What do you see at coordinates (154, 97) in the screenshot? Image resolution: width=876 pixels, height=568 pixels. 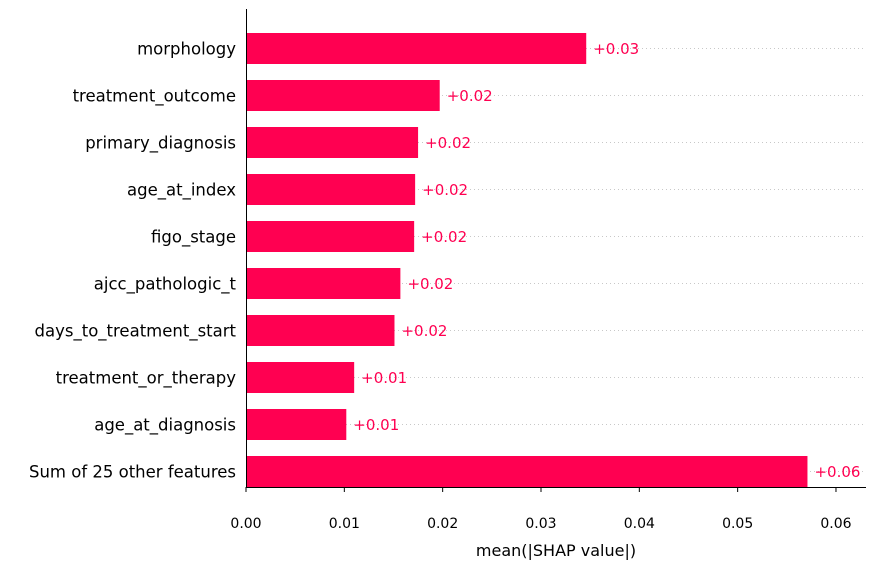 I see `category-label: treatment_outcome` at bounding box center [154, 97].